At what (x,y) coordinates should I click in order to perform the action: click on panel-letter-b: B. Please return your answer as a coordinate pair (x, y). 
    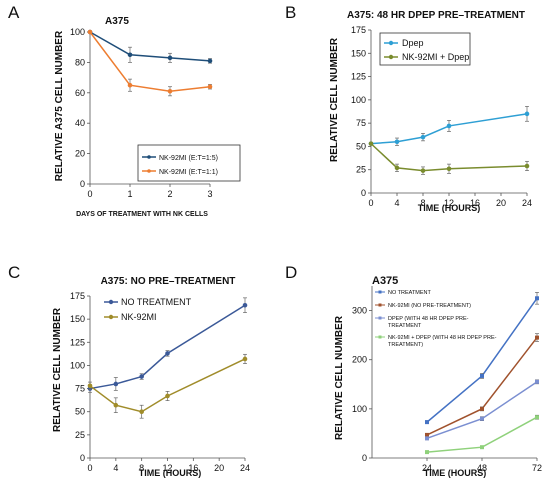
    Looking at the image, I should click on (290, 12).